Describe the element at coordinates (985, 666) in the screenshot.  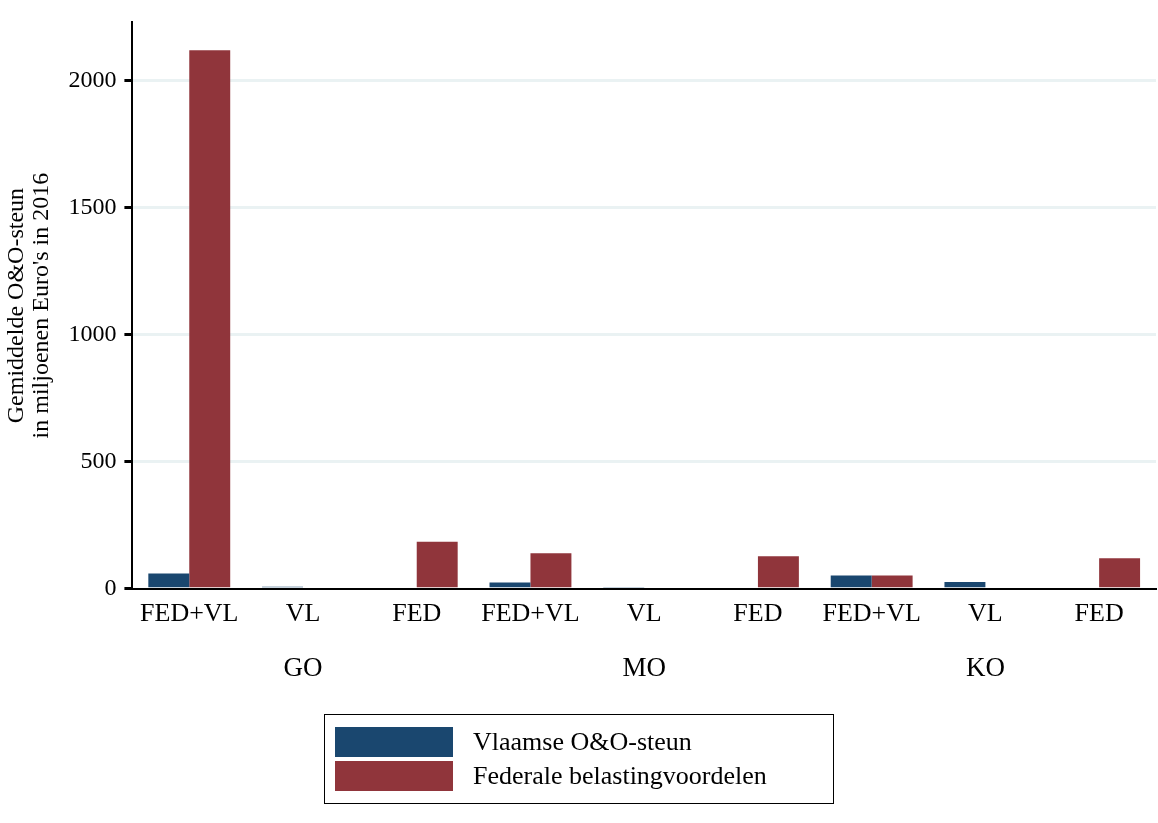
I see `text: KO` at that location.